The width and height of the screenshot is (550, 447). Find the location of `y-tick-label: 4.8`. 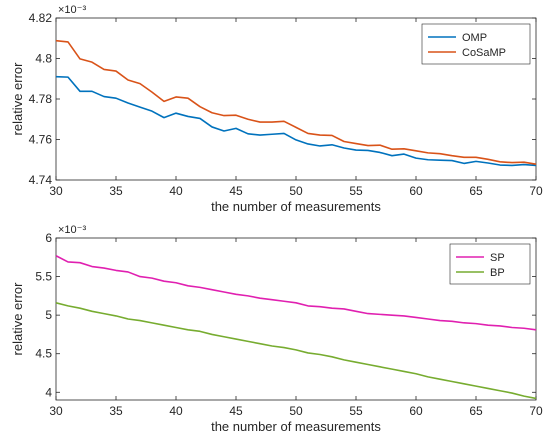

y-tick-label: 4.8 is located at coordinates (43, 59).